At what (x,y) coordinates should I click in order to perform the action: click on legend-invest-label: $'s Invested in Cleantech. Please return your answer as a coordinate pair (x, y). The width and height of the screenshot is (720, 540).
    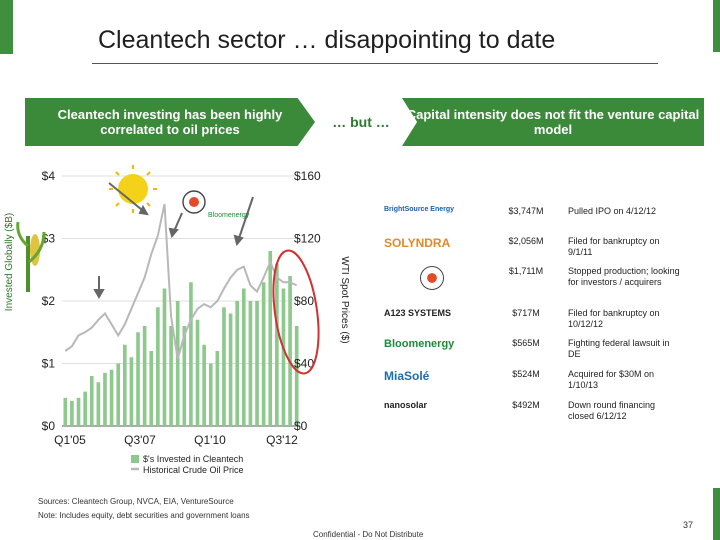
    Looking at the image, I should click on (193, 459).